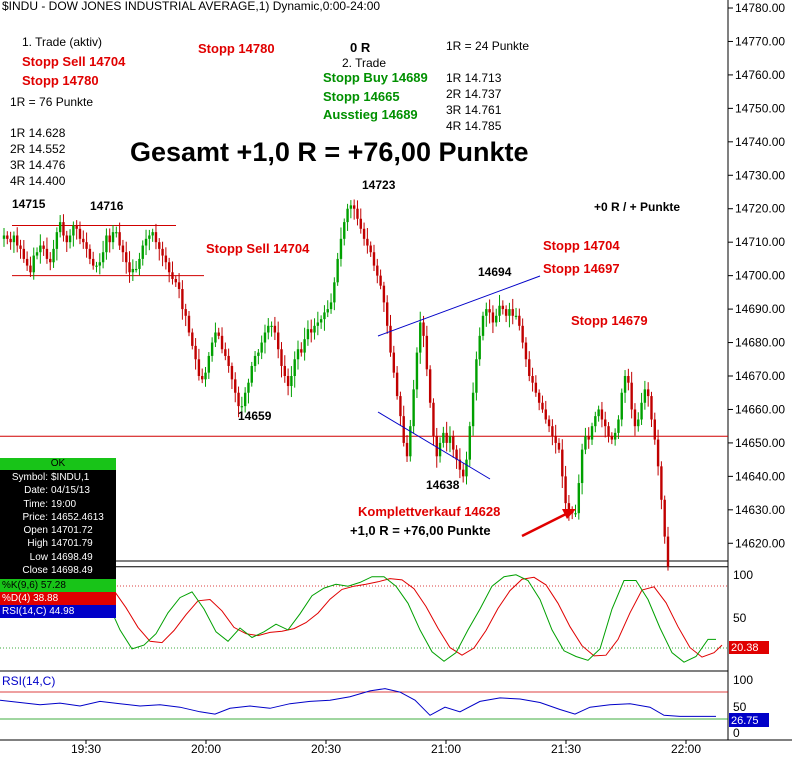 This screenshot has height=766, width=792. Describe the element at coordinates (740, 707) in the screenshot. I see `rsi-tick-50: 50` at that location.